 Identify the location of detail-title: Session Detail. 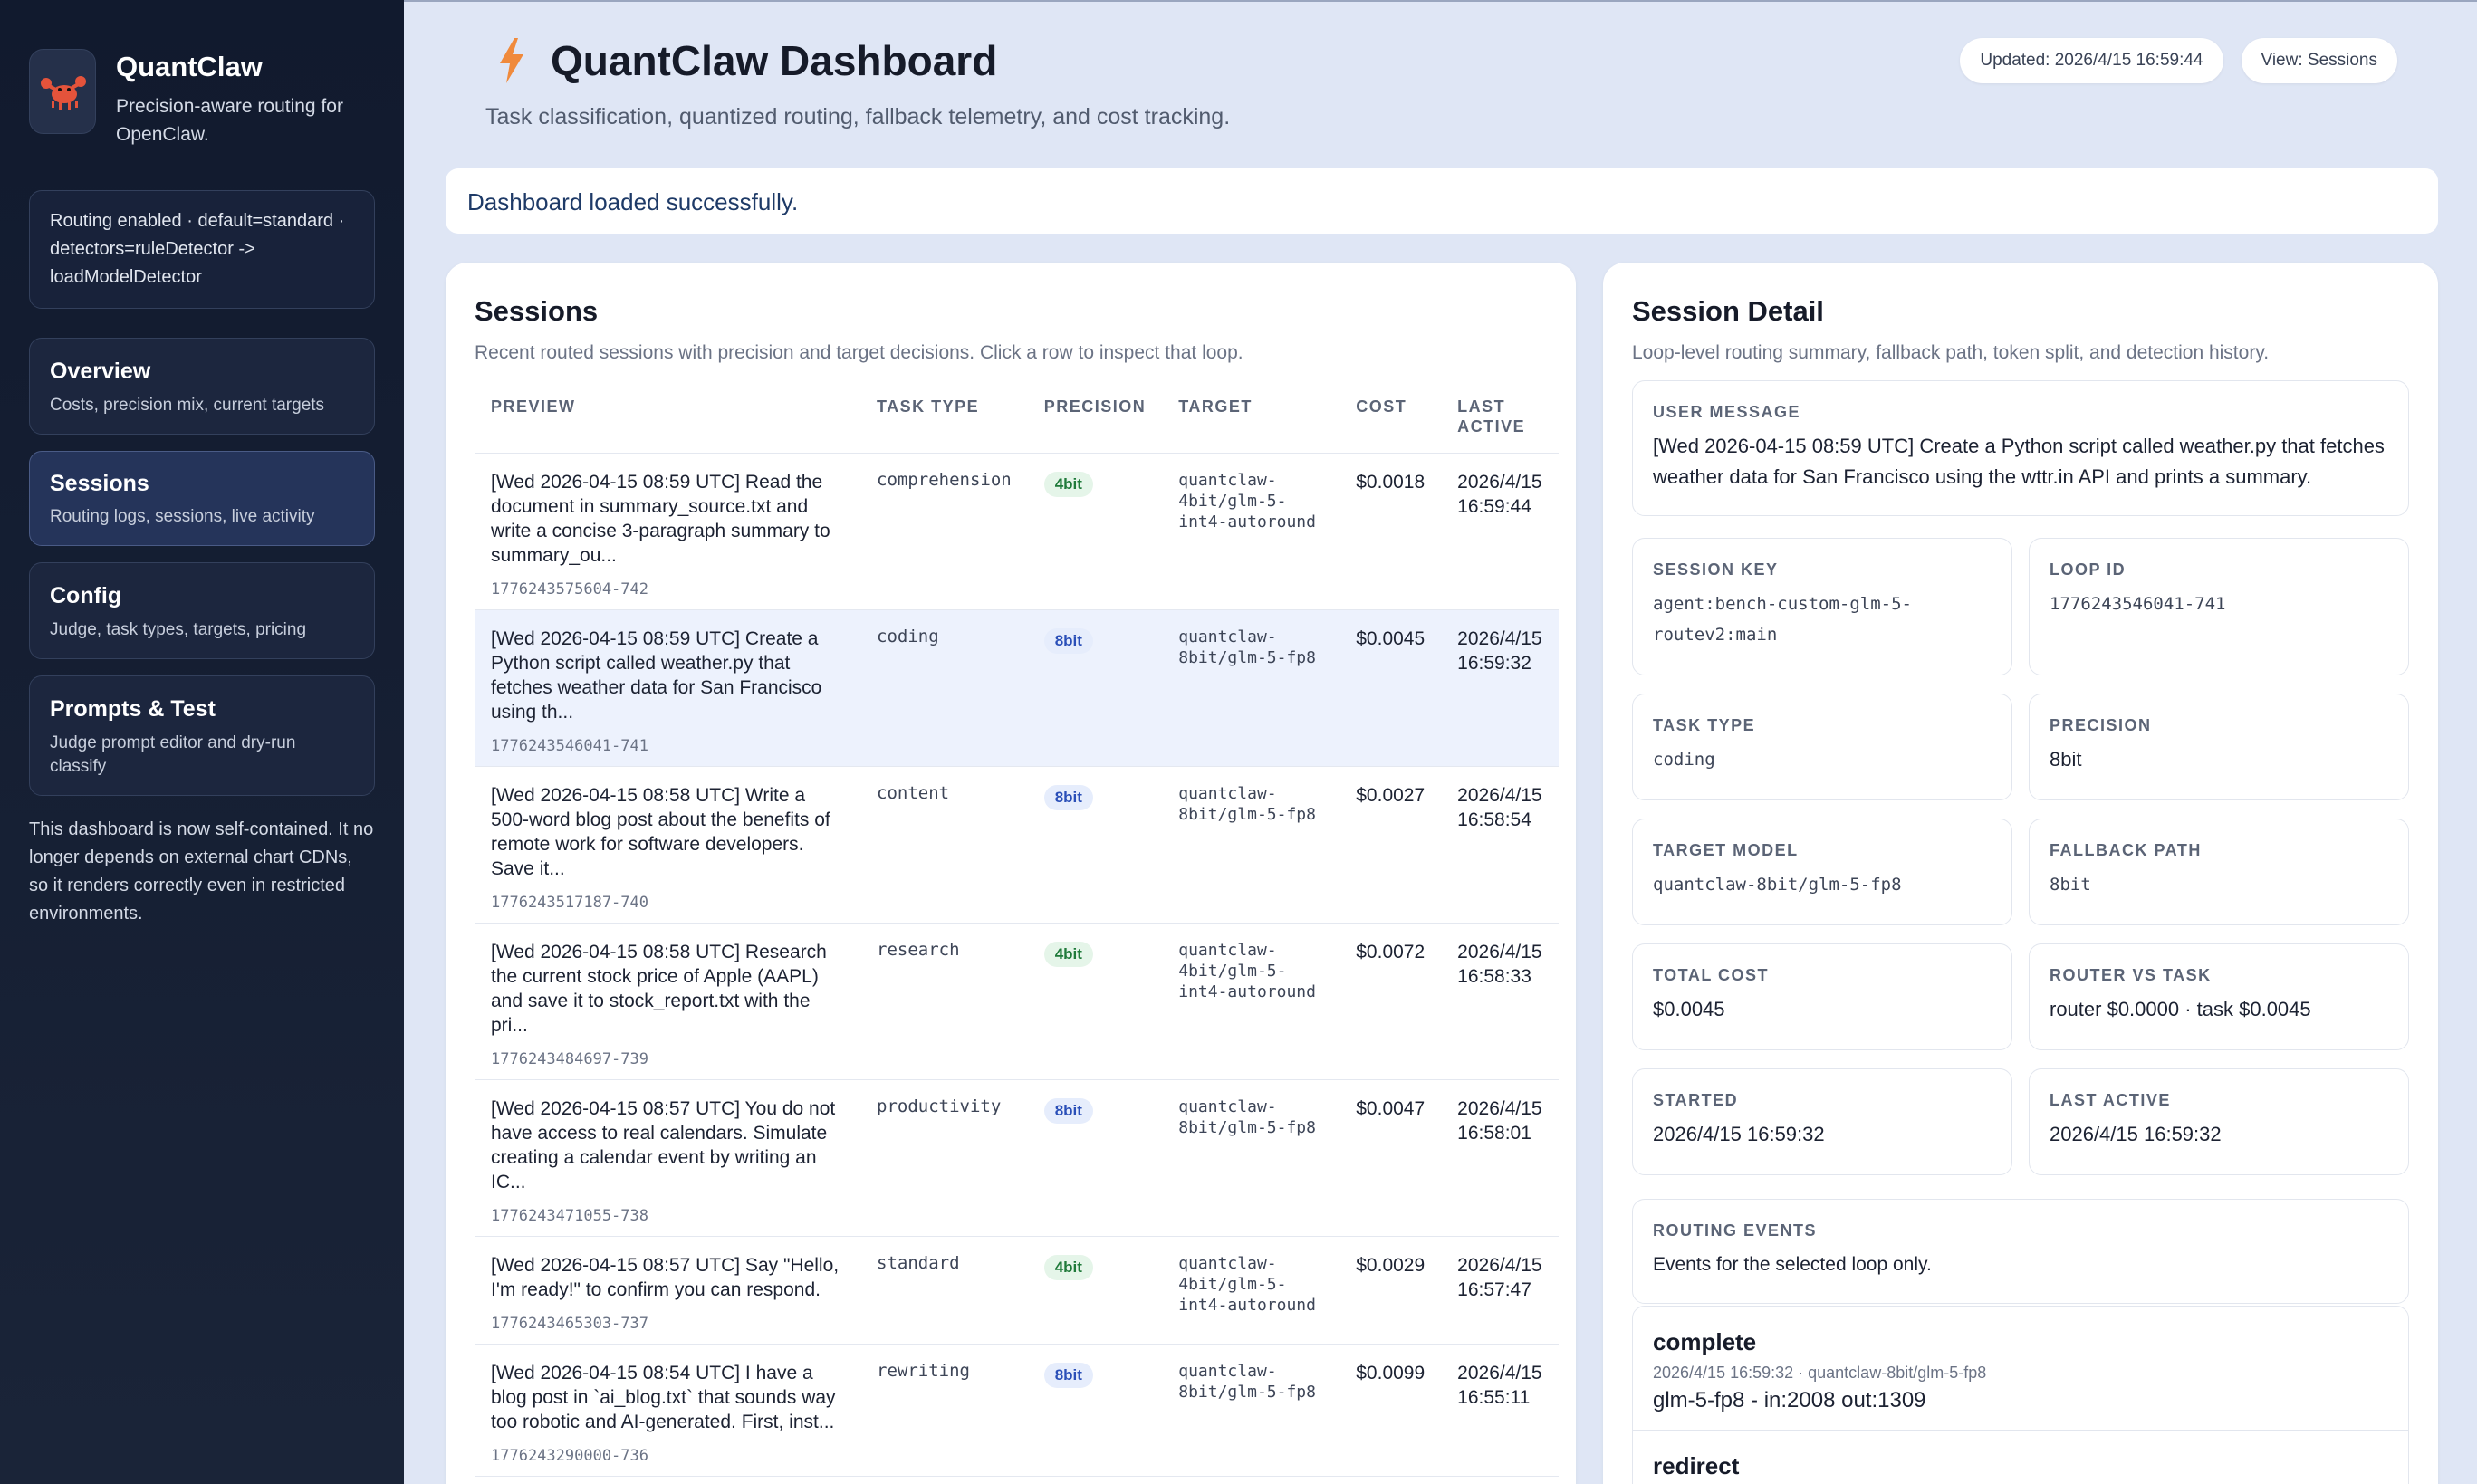
(1728, 311).